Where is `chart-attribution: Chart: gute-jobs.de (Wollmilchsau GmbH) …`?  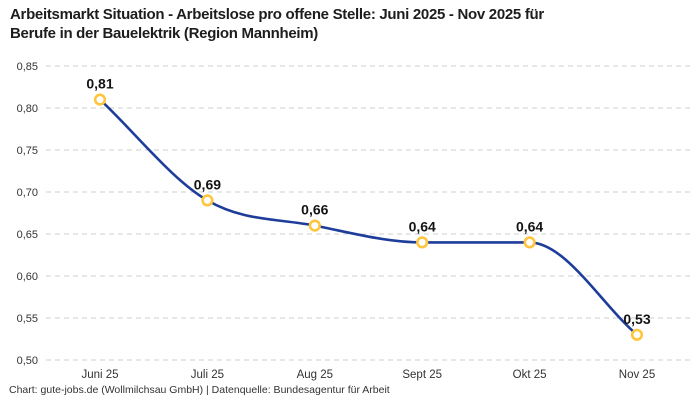
chart-attribution: Chart: gute-jobs.de (Wollmilchsau GmbH) … is located at coordinates (199, 390).